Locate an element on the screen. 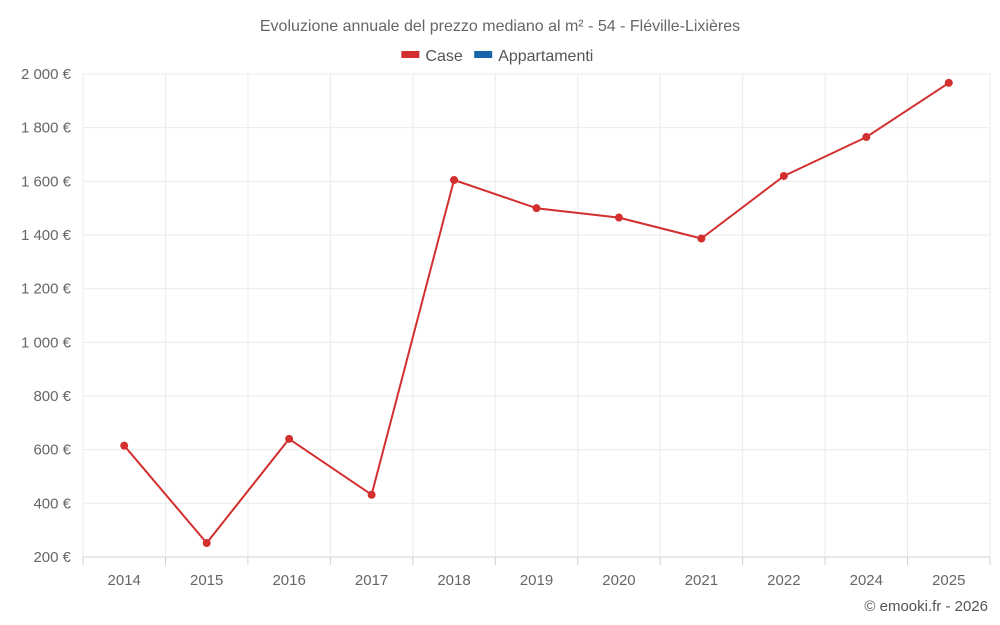 Image resolution: width=1000 pixels, height=625 pixels. x-tick-label: 2024 is located at coordinates (866, 580).